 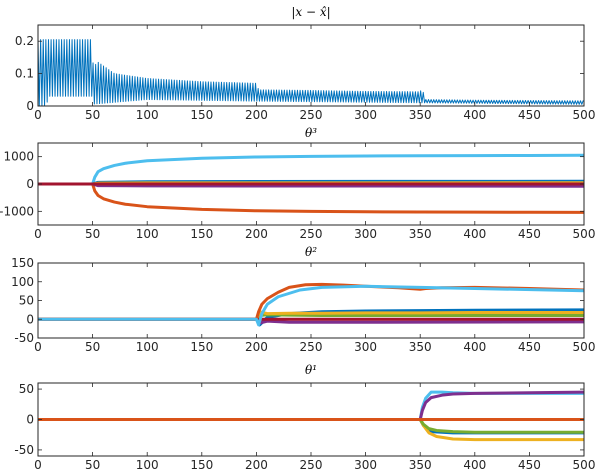 What do you see at coordinates (22, 282) in the screenshot?
I see `y-tick-label: 100` at bounding box center [22, 282].